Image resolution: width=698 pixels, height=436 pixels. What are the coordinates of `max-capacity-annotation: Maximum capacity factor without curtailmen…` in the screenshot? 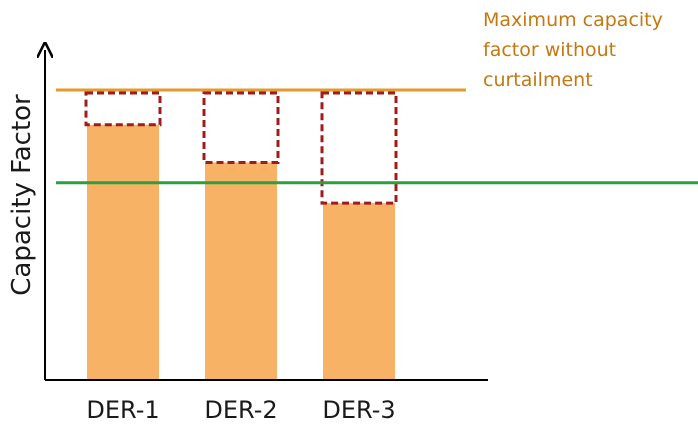 It's located at (573, 50).